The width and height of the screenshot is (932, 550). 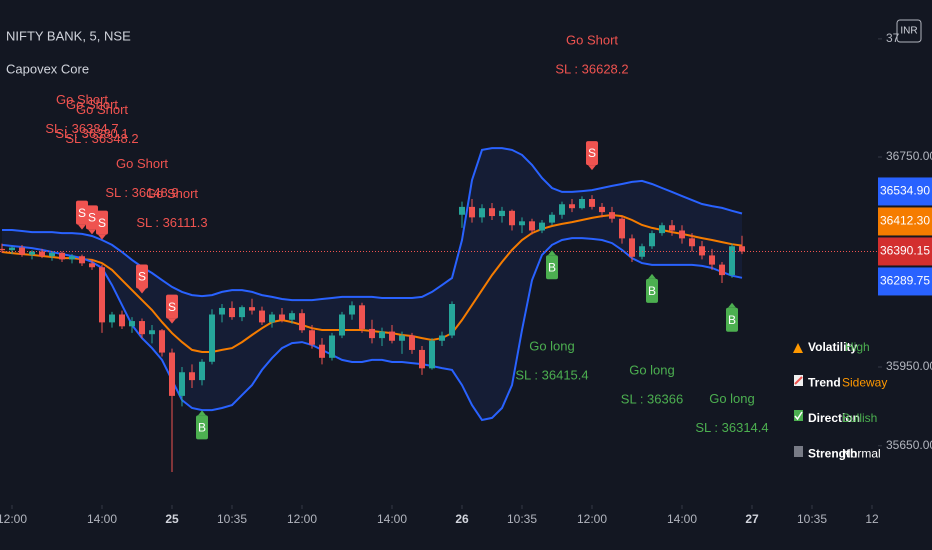 I want to click on status-label: Strength, so click(x=832, y=454).